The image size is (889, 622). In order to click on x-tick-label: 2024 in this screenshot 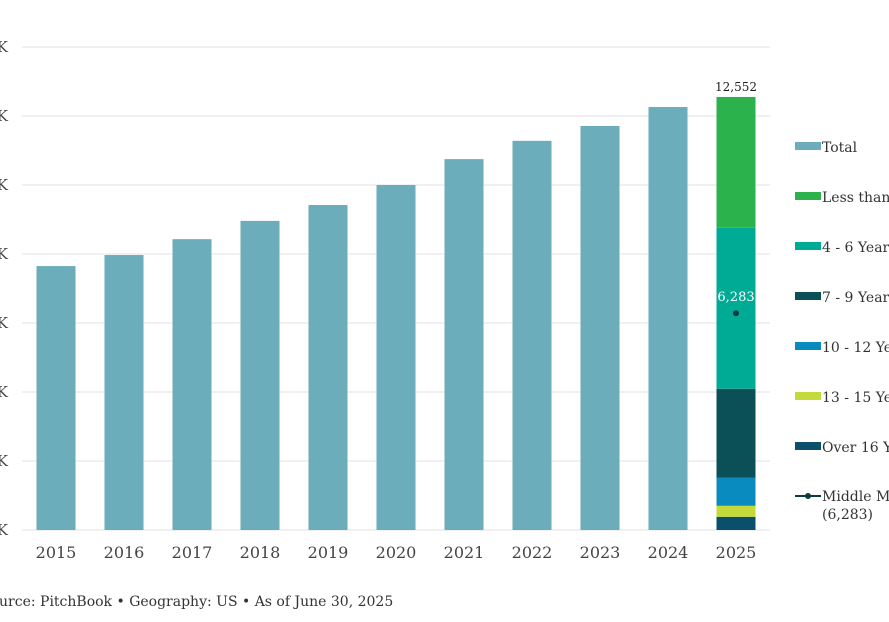, I will do `click(668, 552)`.